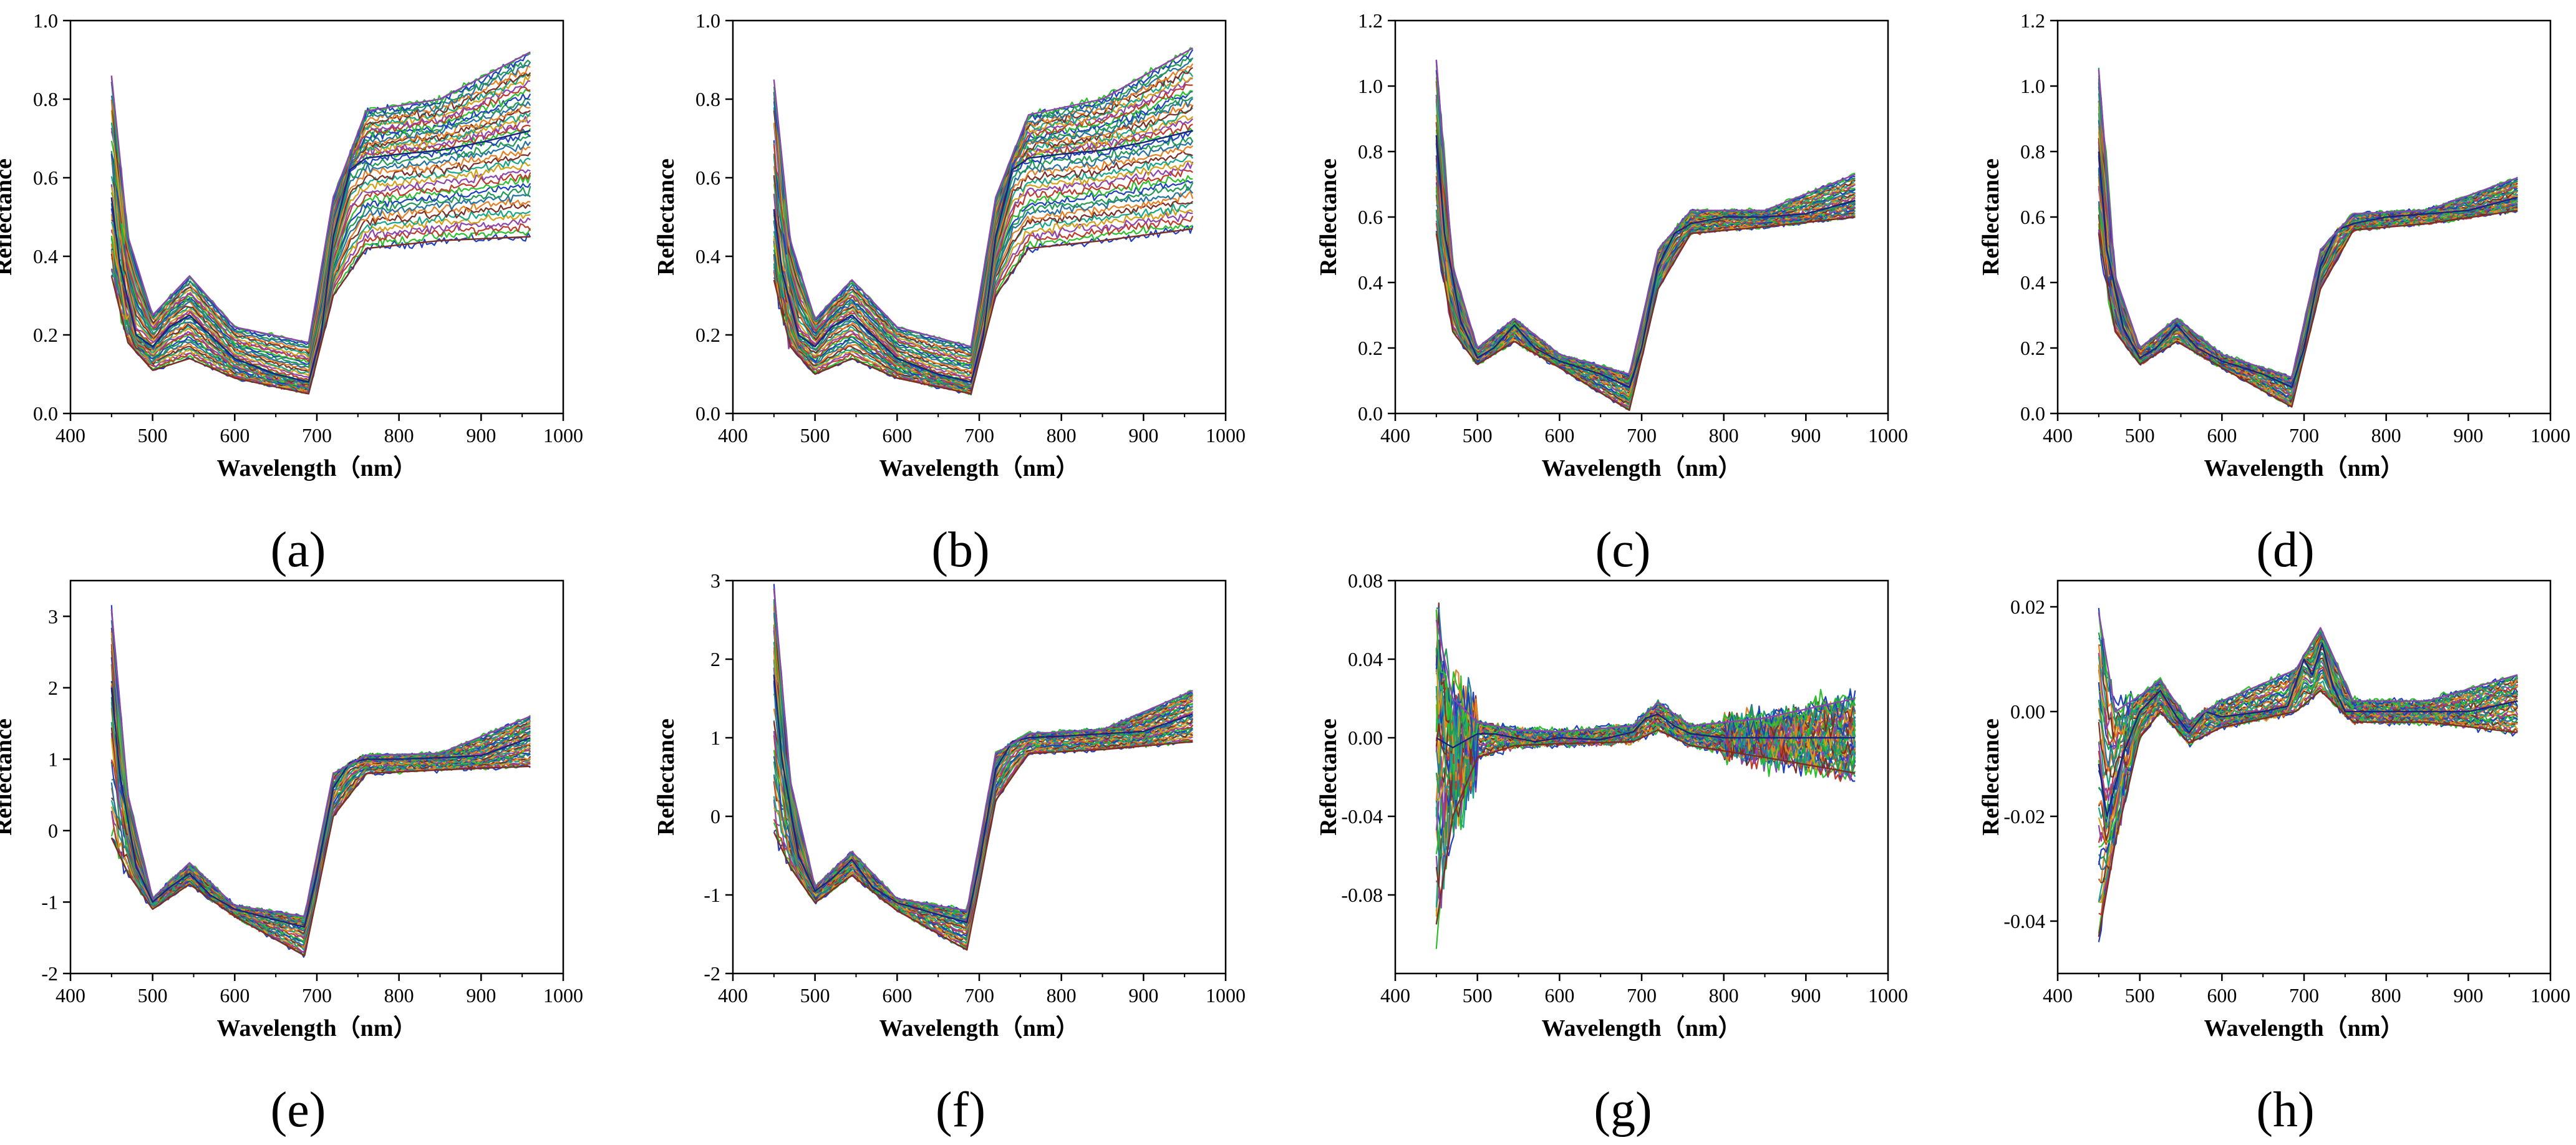 This screenshot has width=2576, height=1145. What do you see at coordinates (979, 777) in the screenshot?
I see `axes-frame` at bounding box center [979, 777].